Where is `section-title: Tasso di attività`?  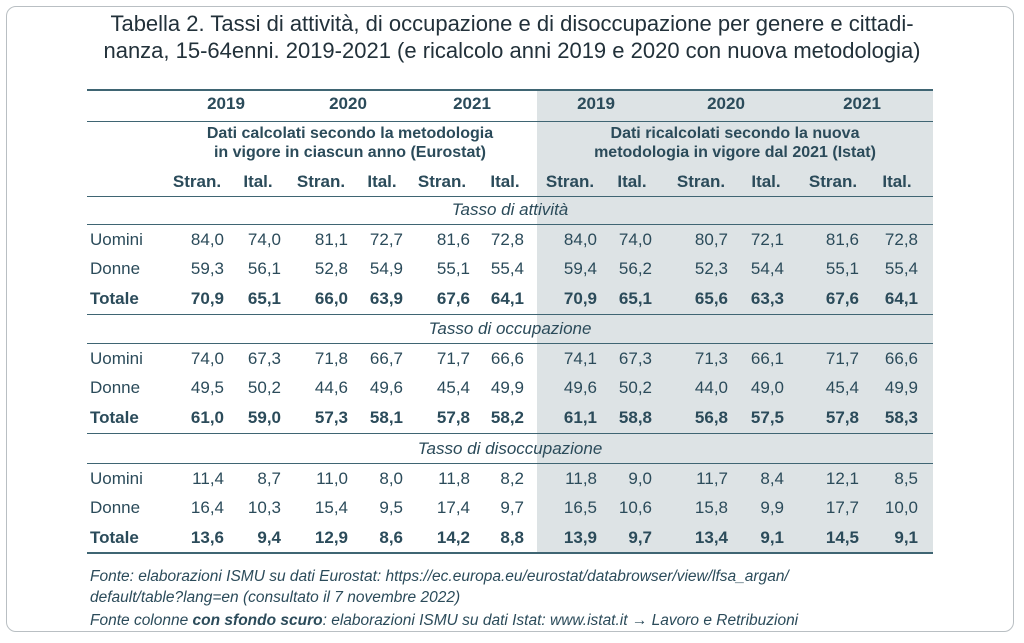
section-title: Tasso di attività is located at coordinates (510, 209).